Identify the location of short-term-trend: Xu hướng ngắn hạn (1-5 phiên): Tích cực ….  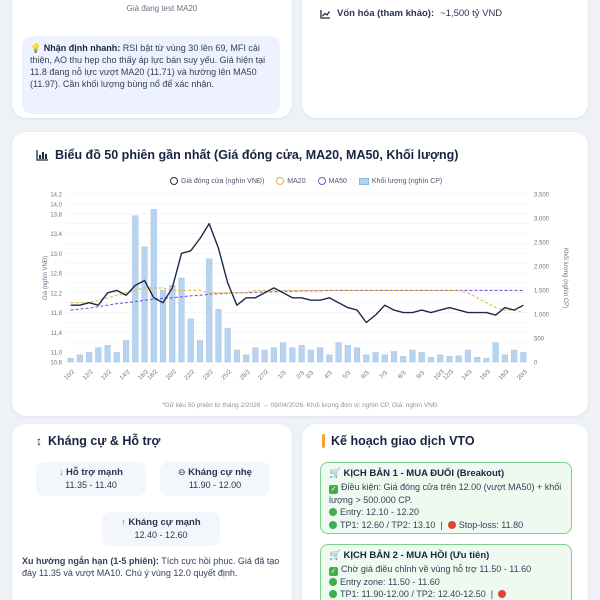
(153, 567).